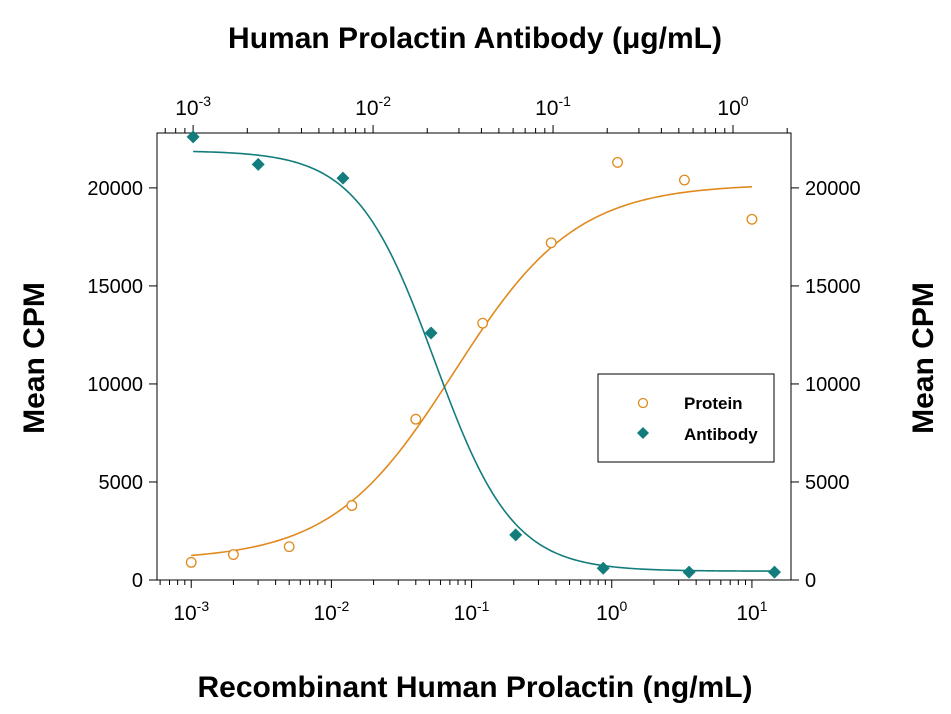 This screenshot has height=714, width=951. I want to click on y-tick-label-right: 0, so click(810, 581).